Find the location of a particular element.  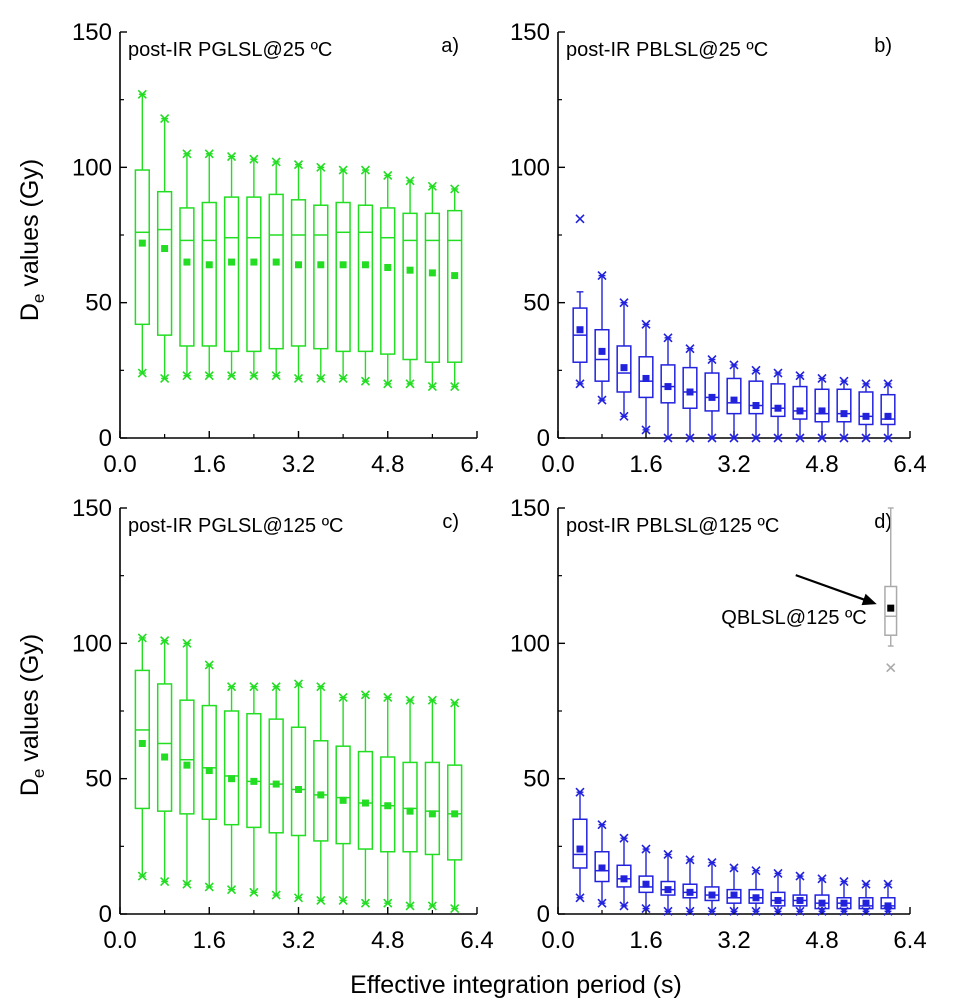

y-tick-label: 150 is located at coordinates (92, 508).